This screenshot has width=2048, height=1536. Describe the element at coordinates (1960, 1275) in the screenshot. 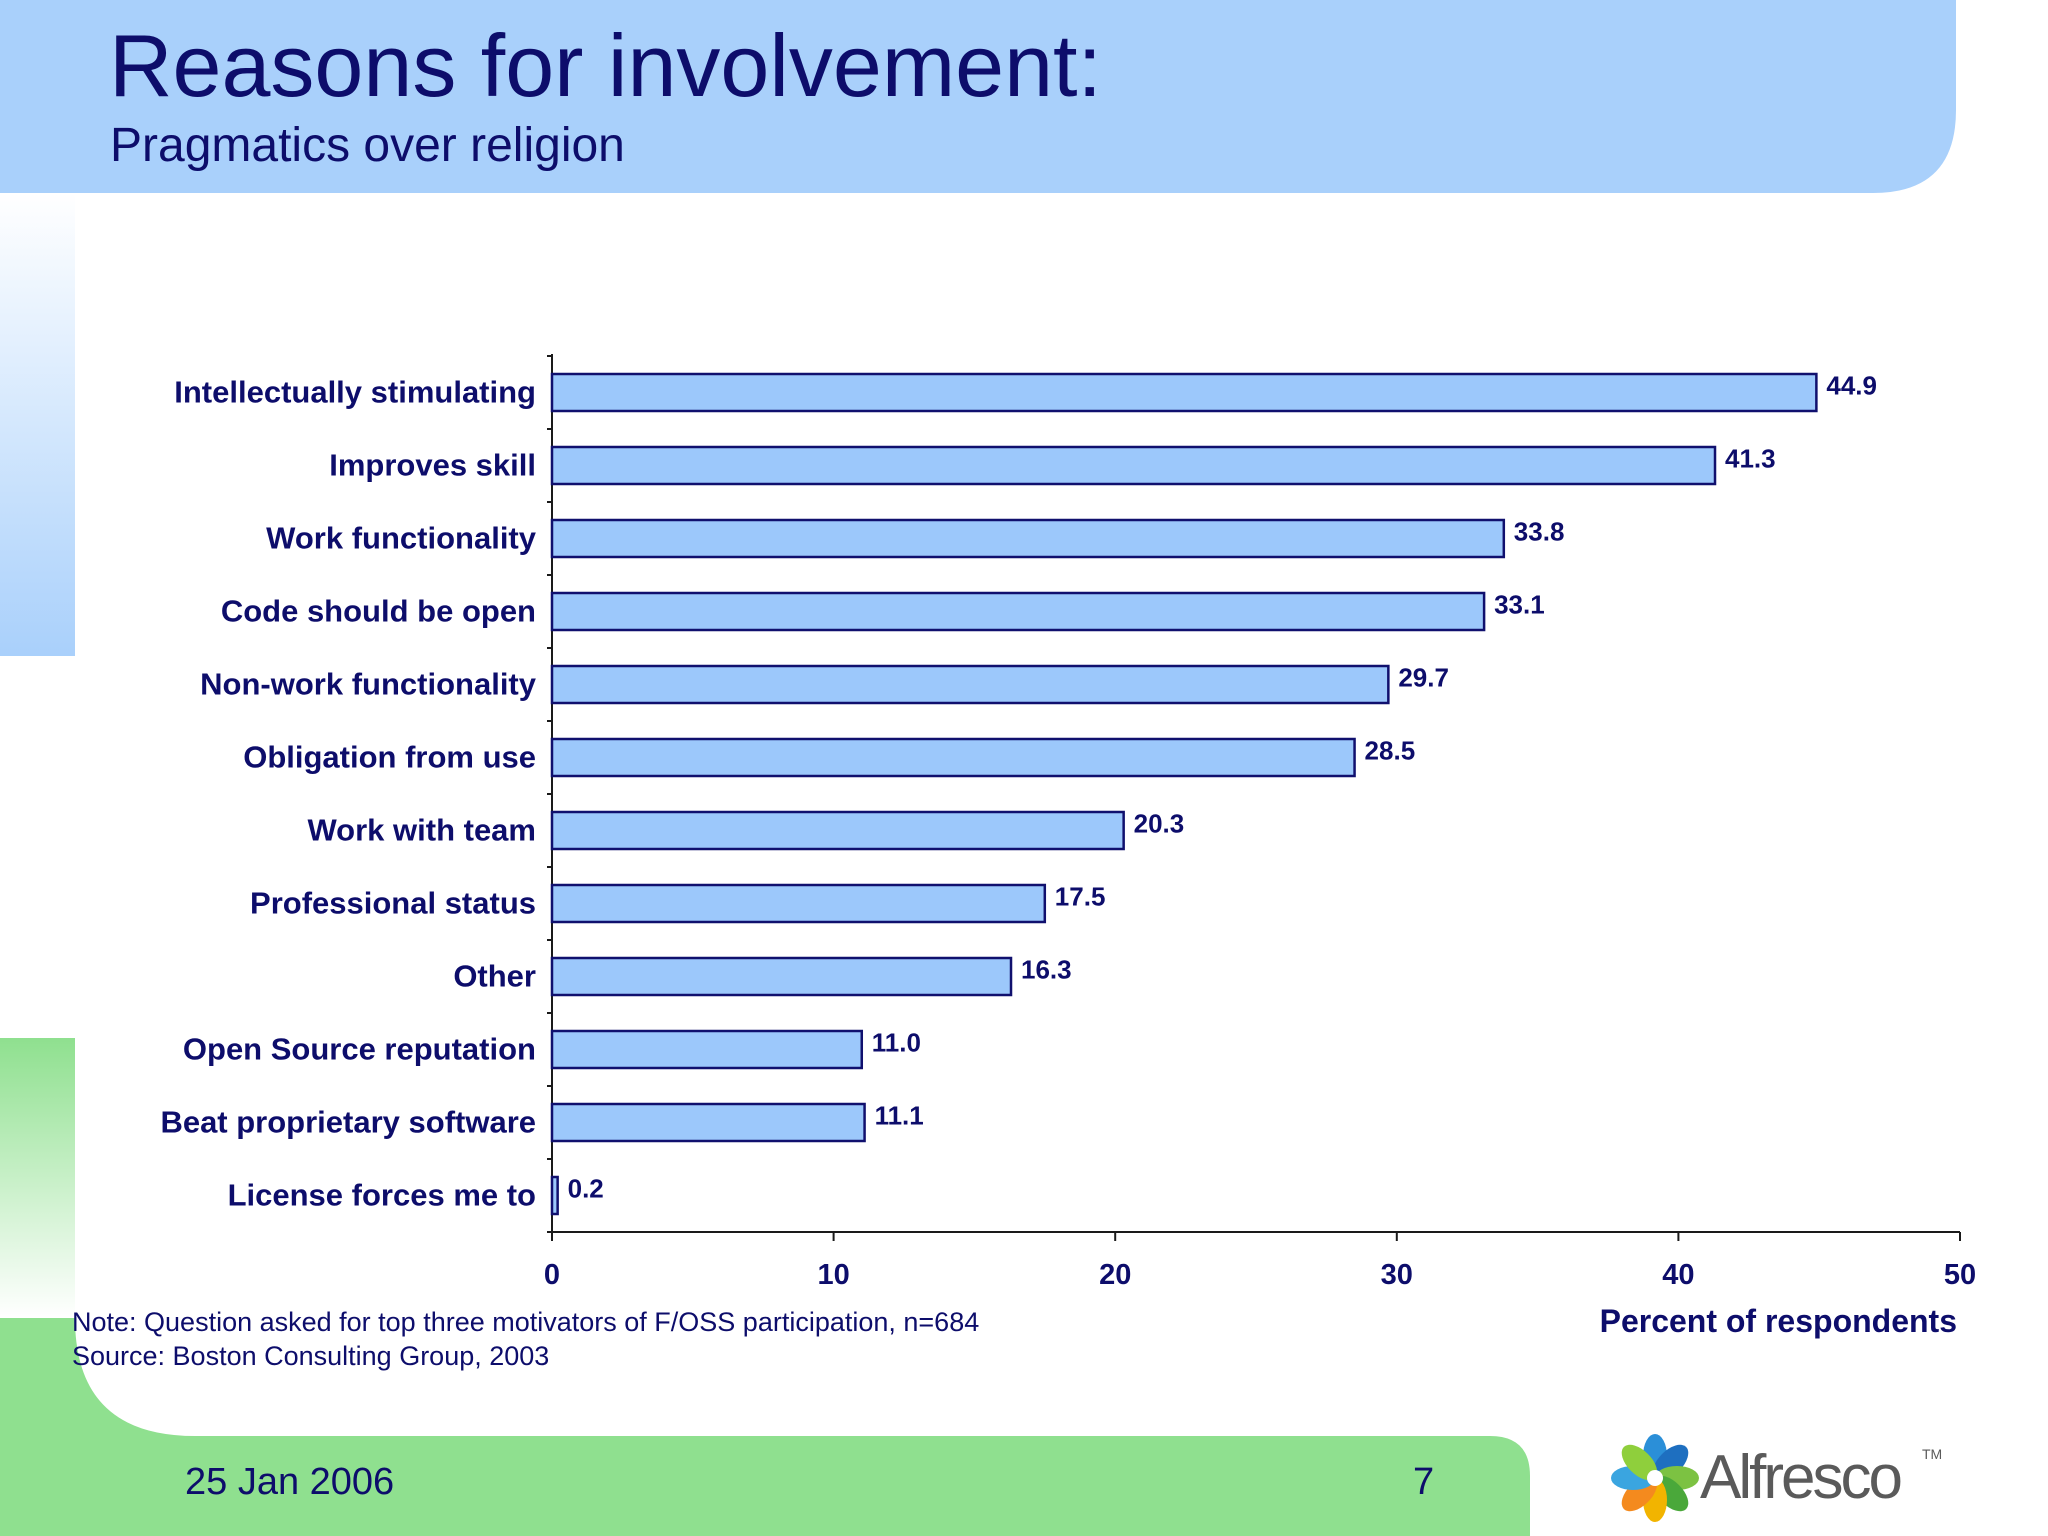

I see `x-tick-label: 50` at that location.